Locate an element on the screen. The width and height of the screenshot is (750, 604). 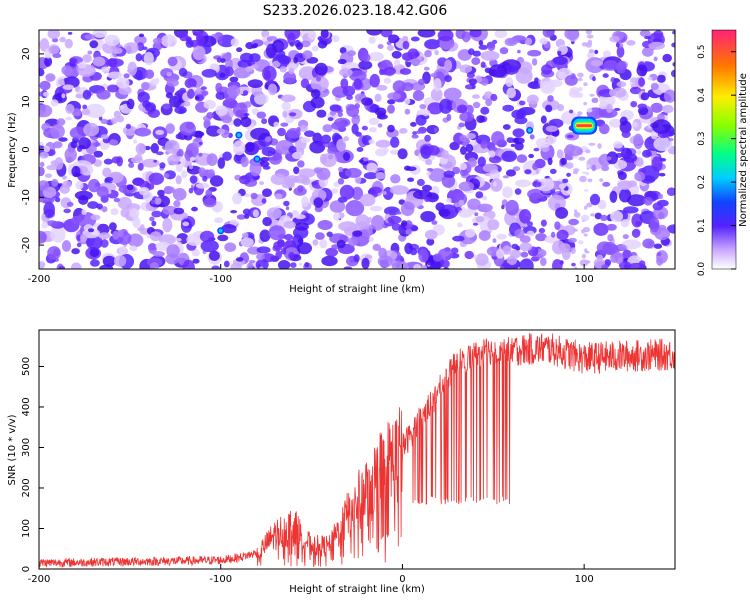
colorbar-tick-label: 0.0 is located at coordinates (702, 269).